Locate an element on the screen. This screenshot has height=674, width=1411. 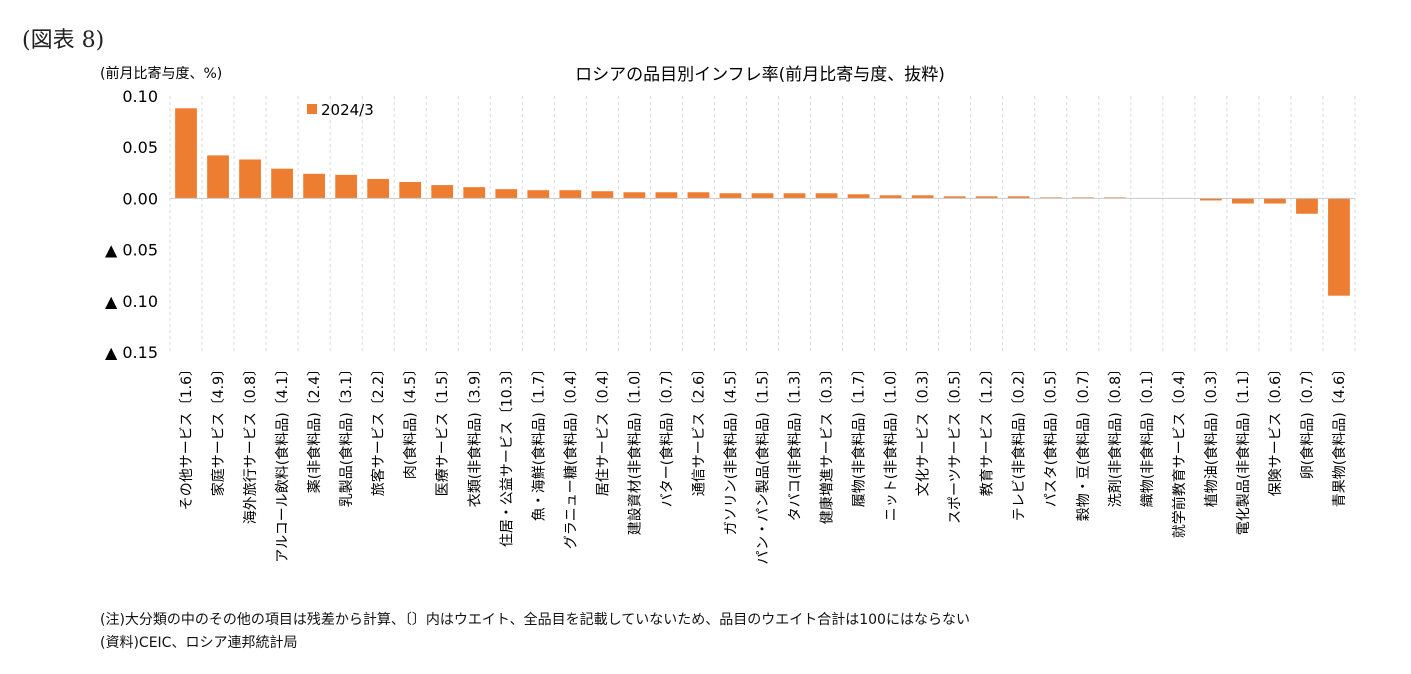
y-tick-label: ▲ 0.10 is located at coordinates (131, 301).